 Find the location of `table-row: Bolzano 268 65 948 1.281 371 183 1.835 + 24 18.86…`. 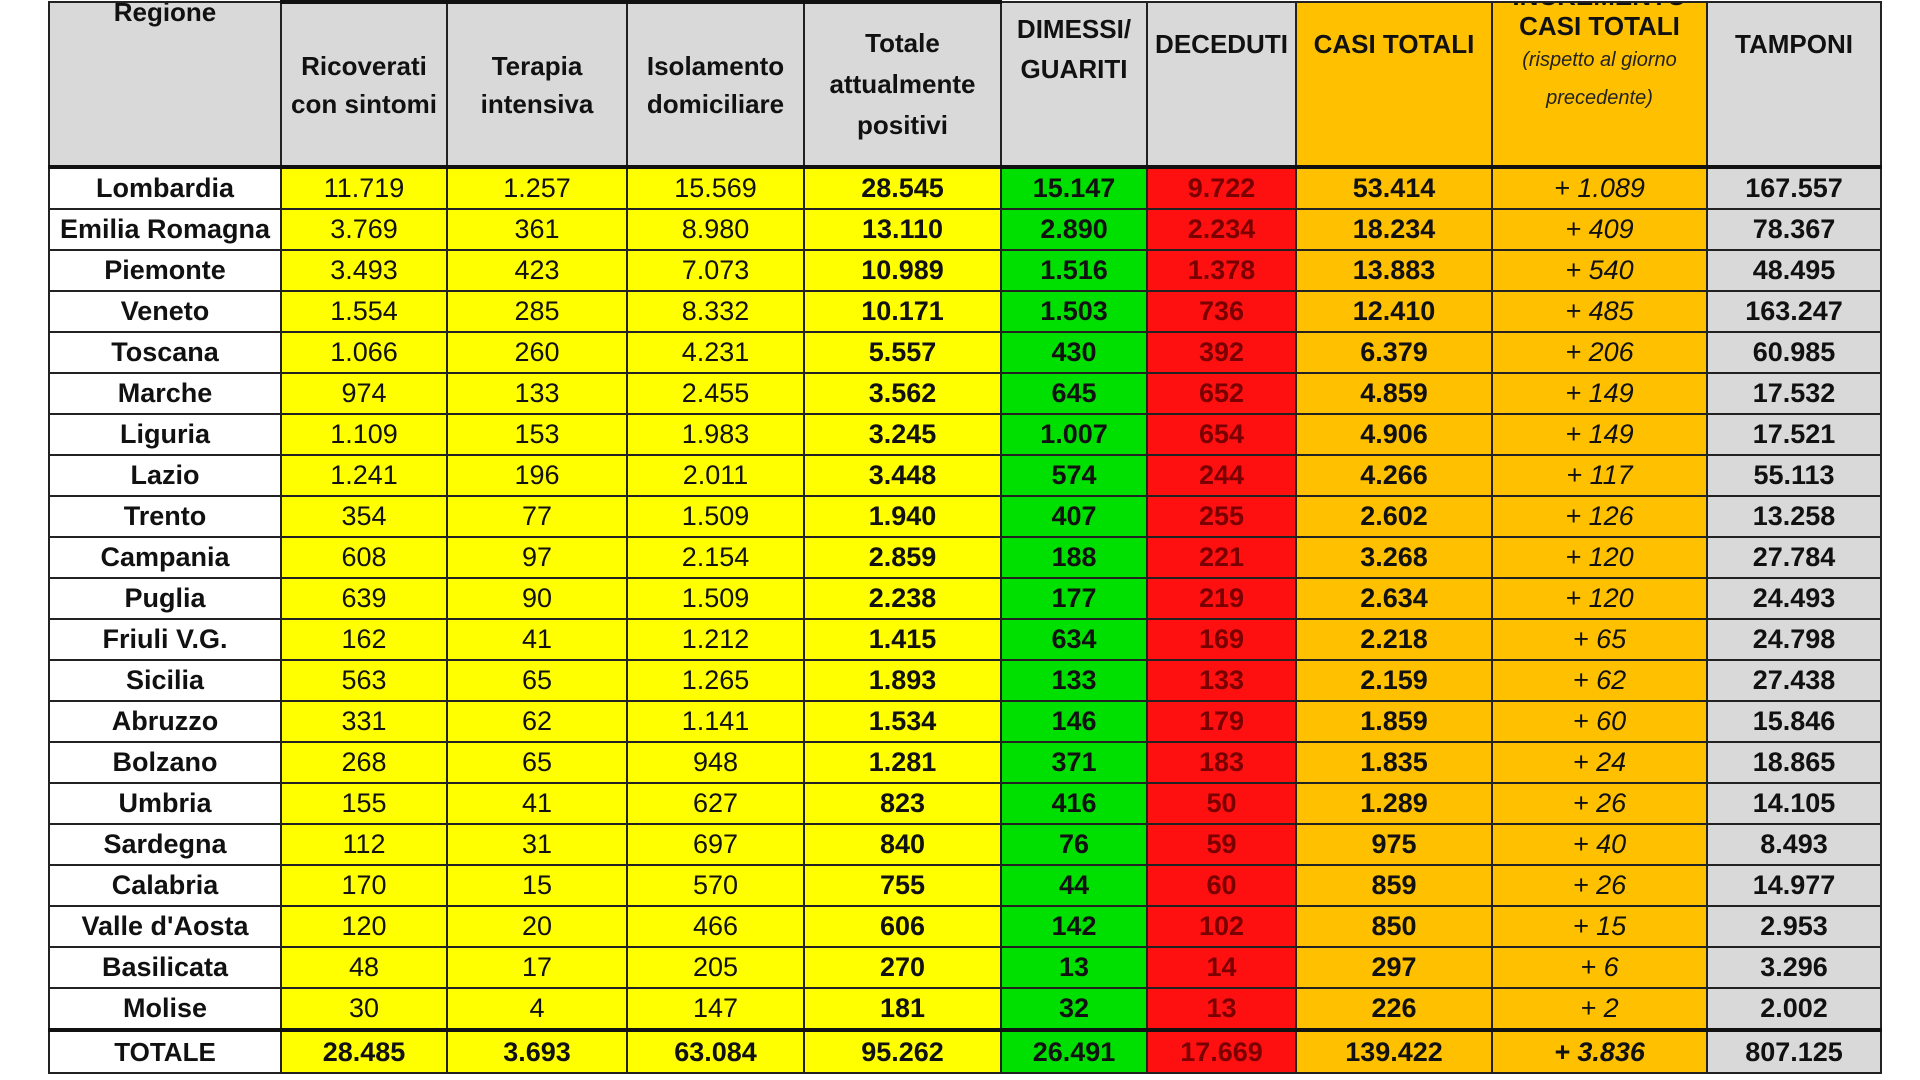

table-row: Bolzano 268 65 948 1.281 371 183 1.835 + 24 18.86… is located at coordinates (965, 762).